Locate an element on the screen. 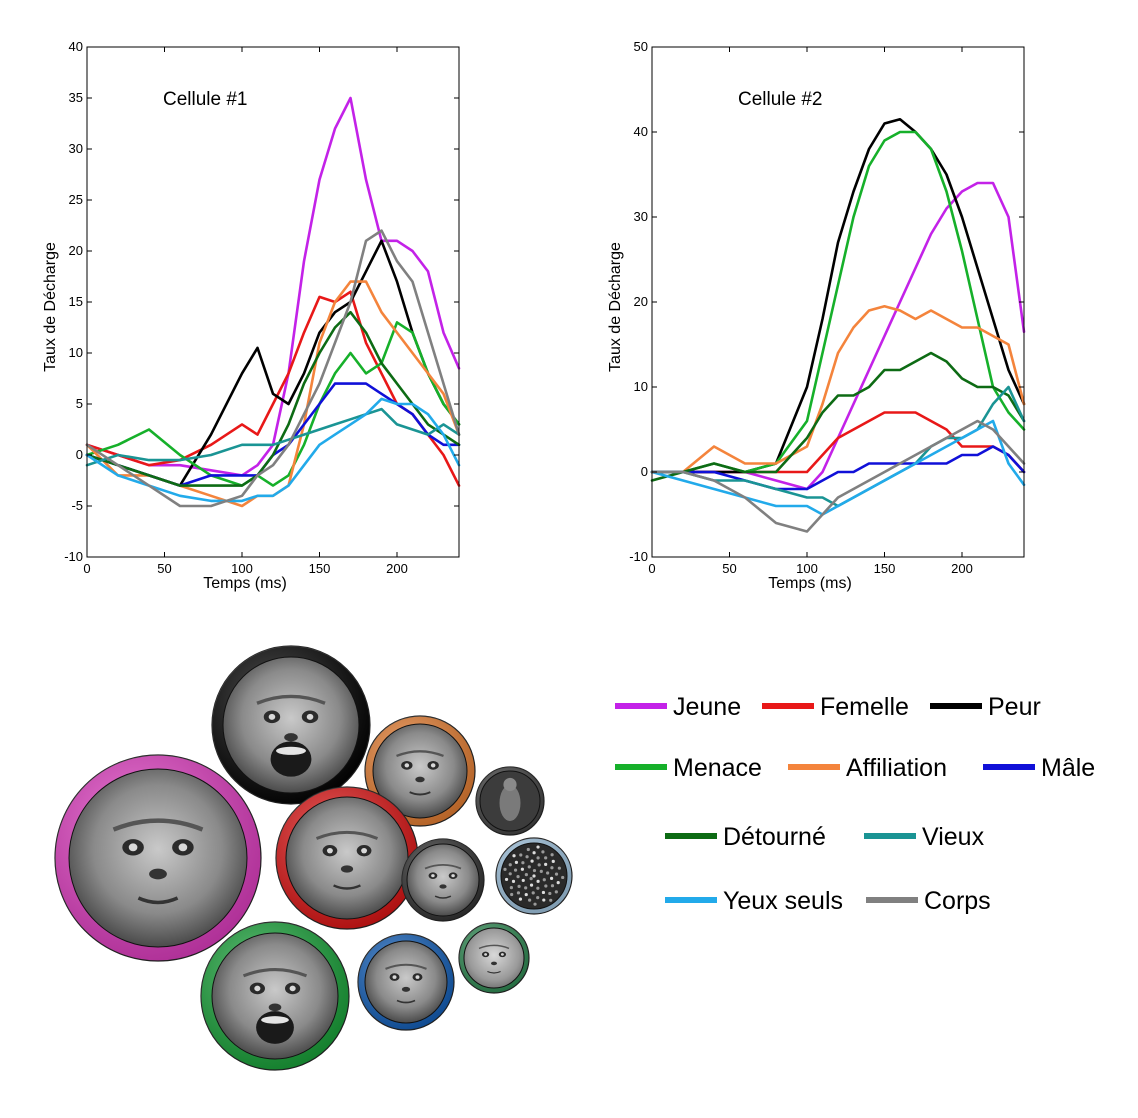 The height and width of the screenshot is (1118, 1138). series-line-peur is located at coordinates (838, 296).